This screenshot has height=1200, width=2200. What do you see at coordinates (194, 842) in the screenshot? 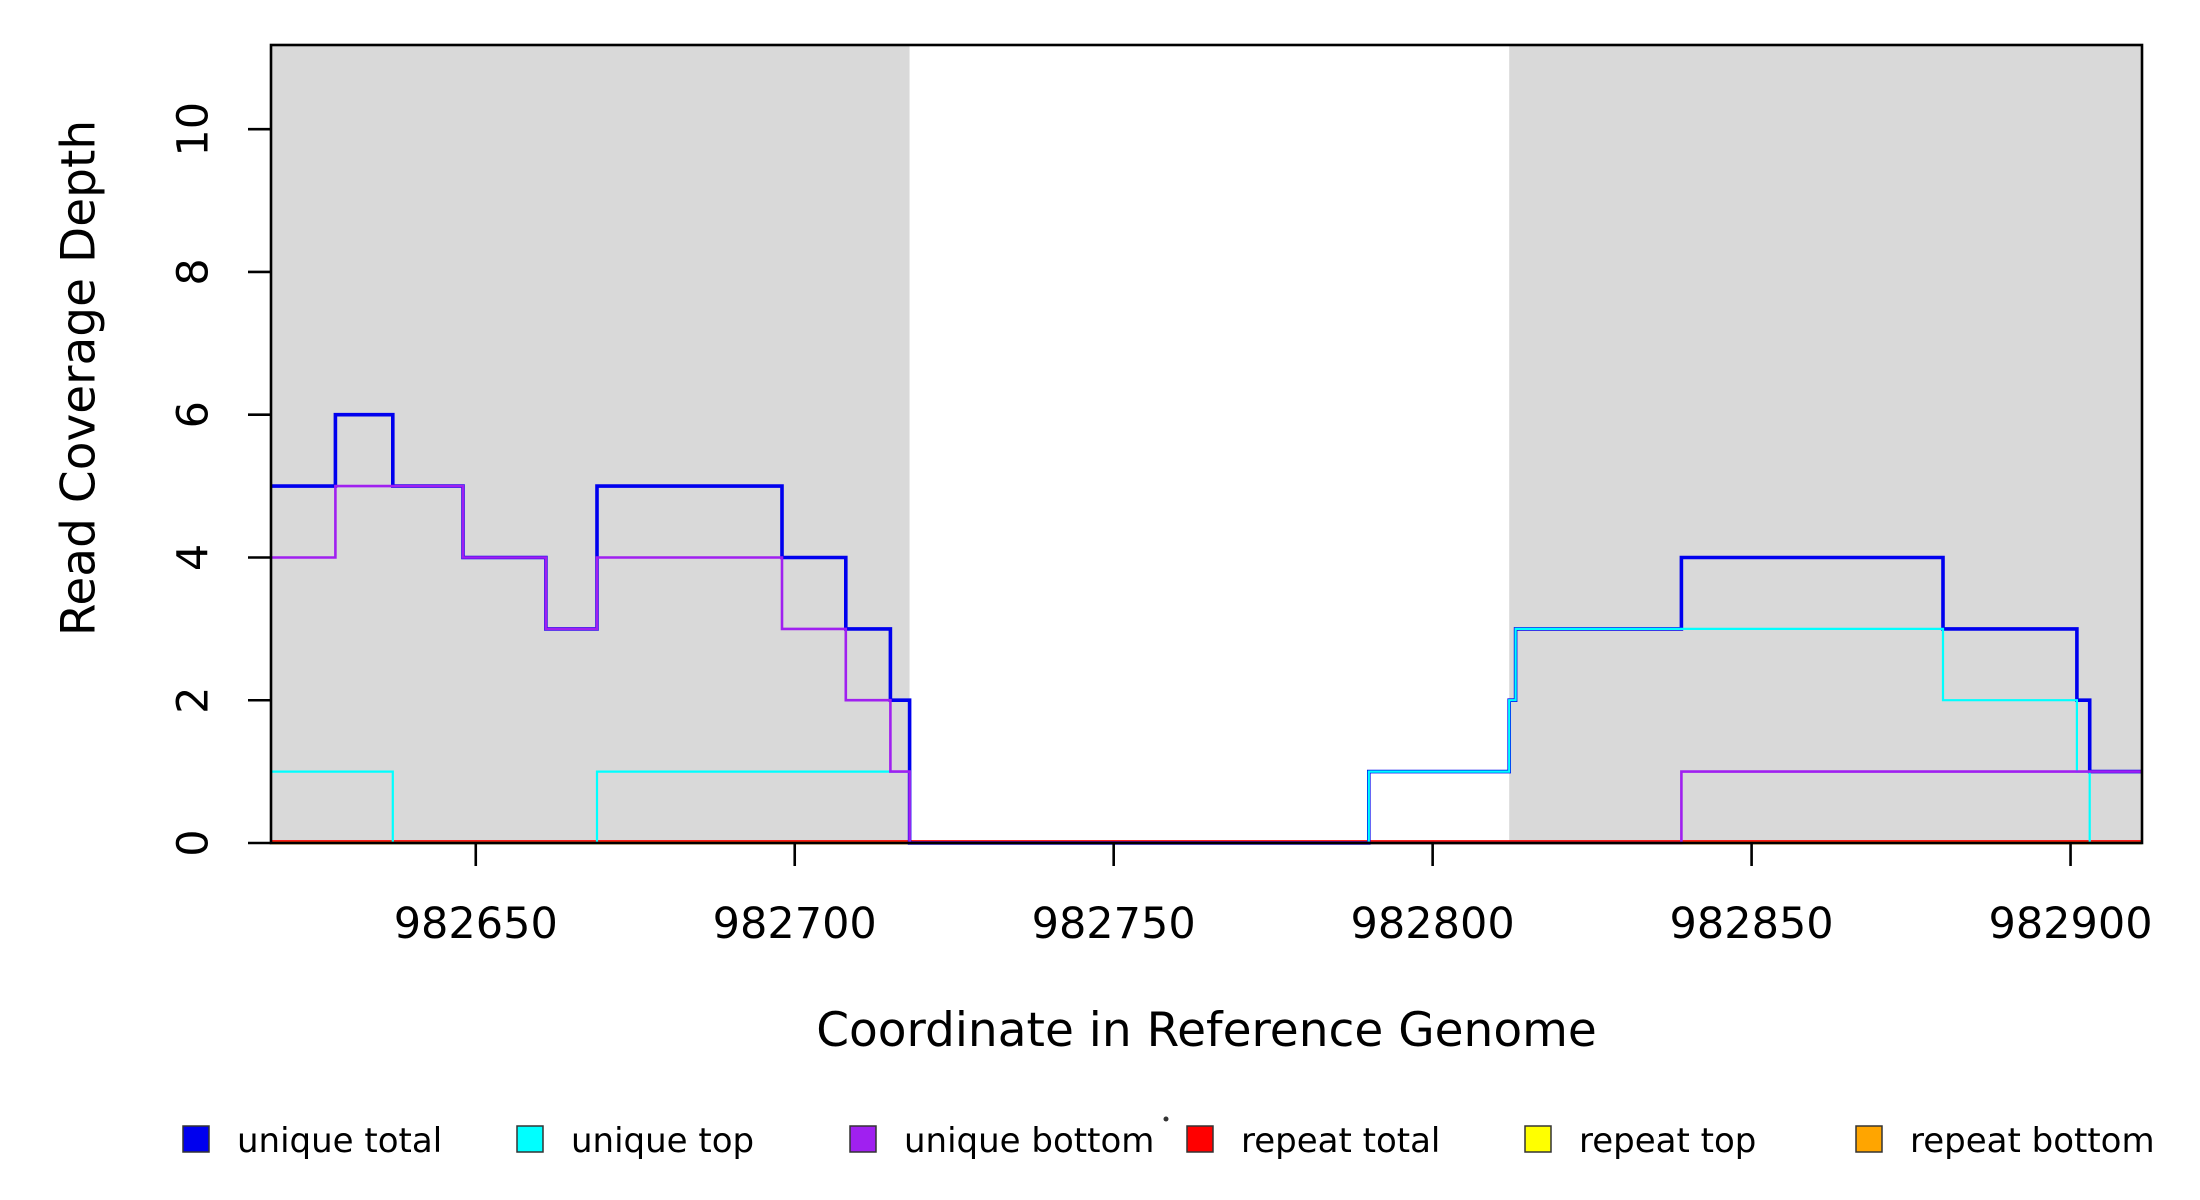
I see `y-axis-tick-label-0: 0` at bounding box center [194, 842].